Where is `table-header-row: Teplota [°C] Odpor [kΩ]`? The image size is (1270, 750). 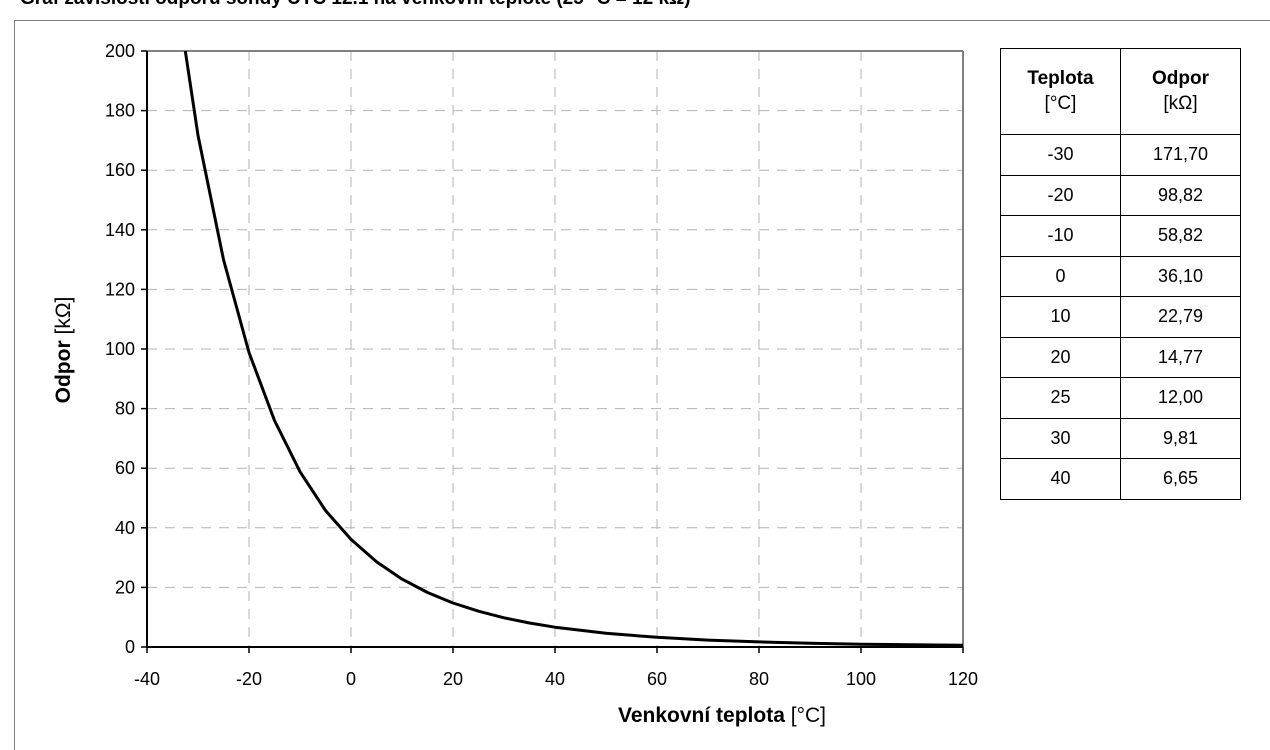 table-header-row: Teplota [°C] Odpor [kΩ] is located at coordinates (1120, 91).